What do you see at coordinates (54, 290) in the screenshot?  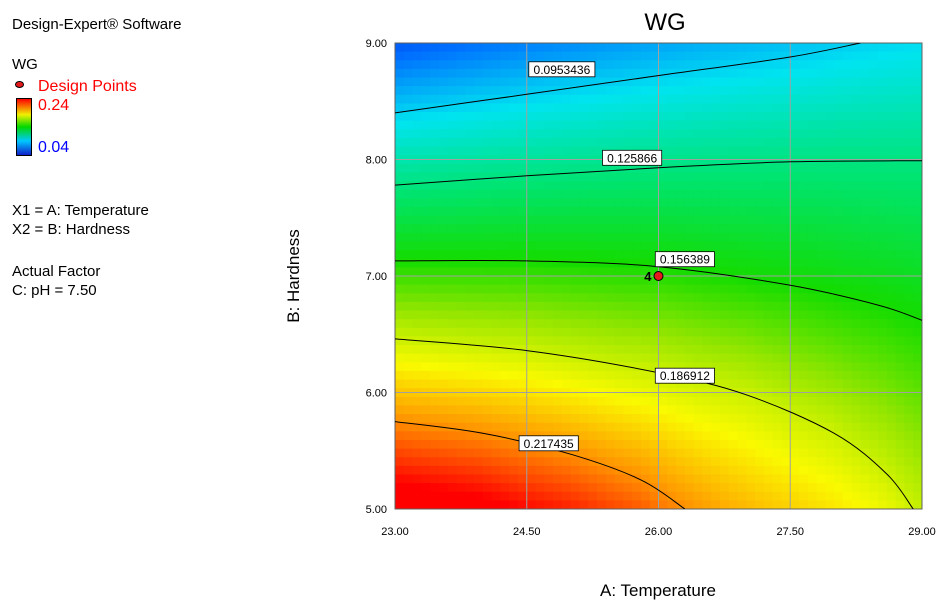 I see `actual-factor-value: C: pH = 7.50` at bounding box center [54, 290].